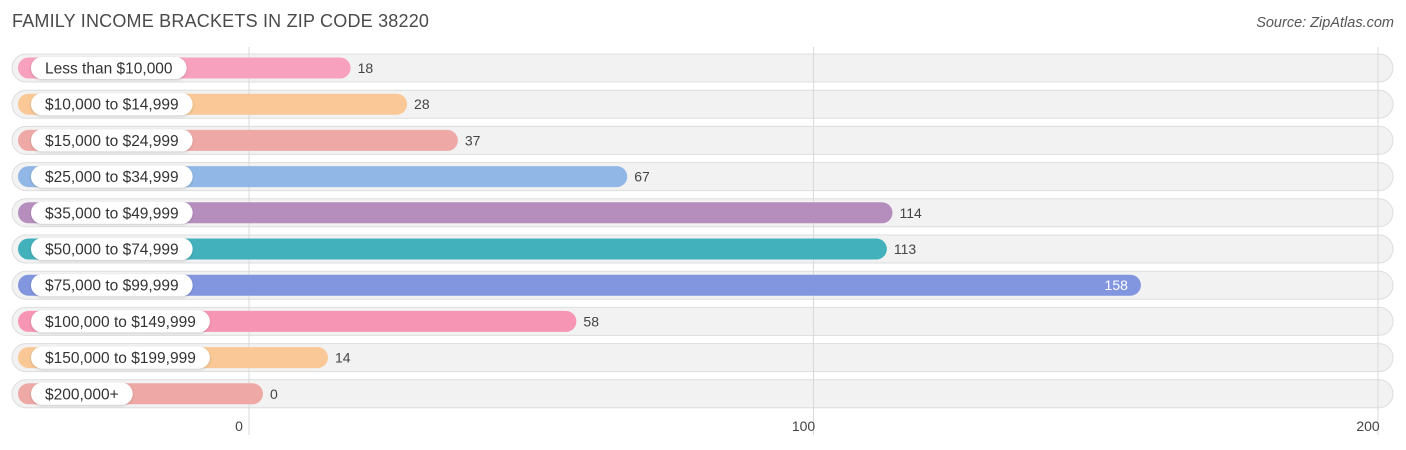 This screenshot has width=1406, height=450. I want to click on category-label: $150,000 to $199,999, so click(120, 358).